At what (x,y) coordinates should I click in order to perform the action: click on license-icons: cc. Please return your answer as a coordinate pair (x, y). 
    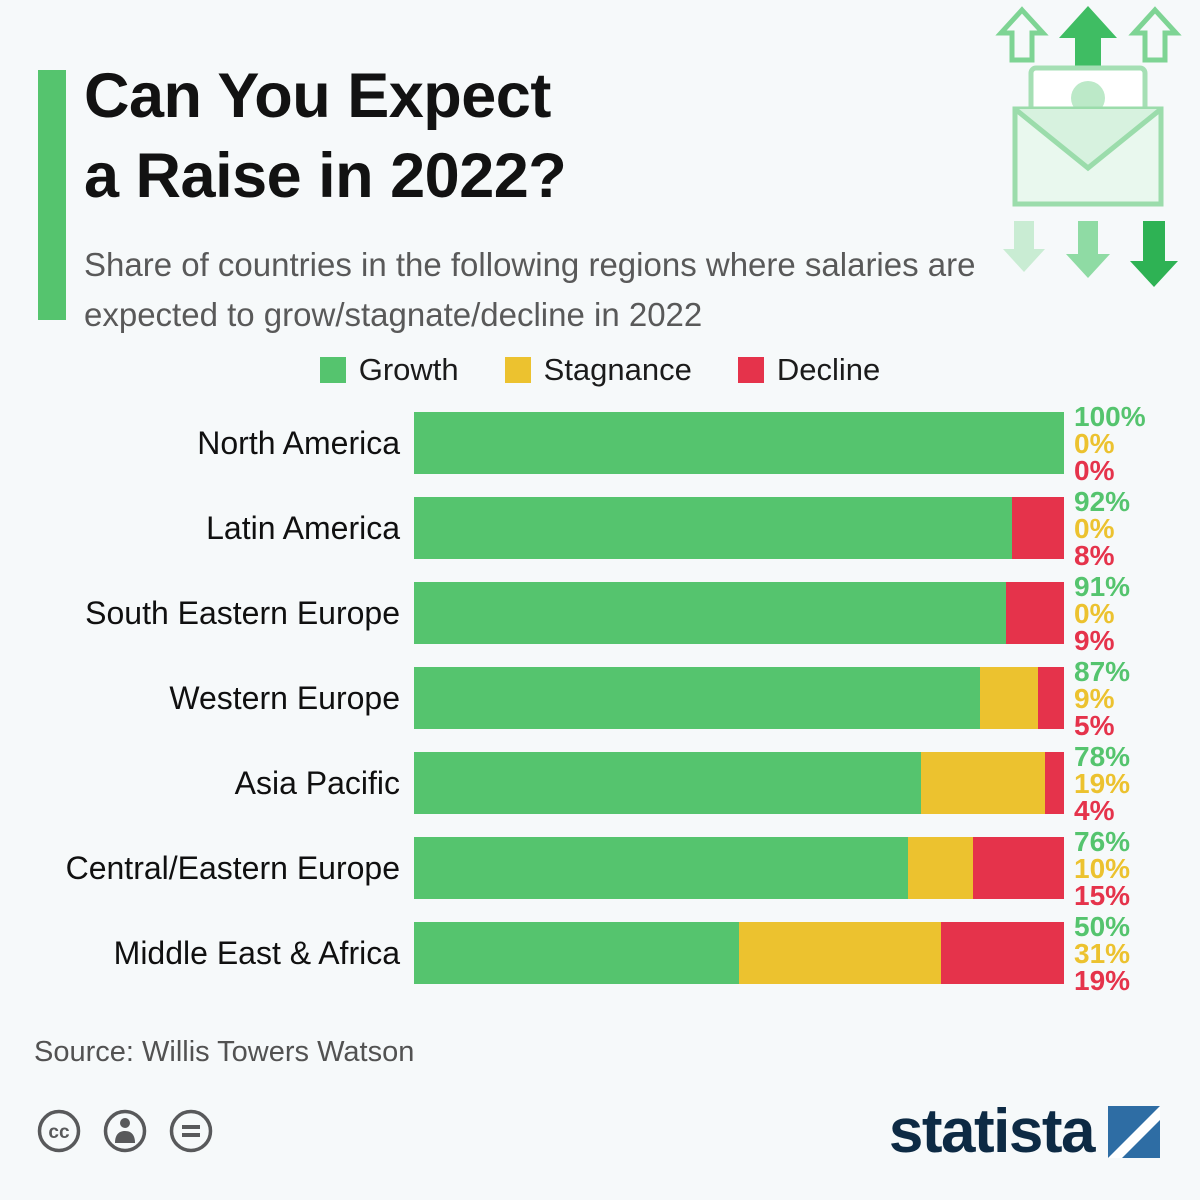
    Looking at the image, I should click on (125, 1131).